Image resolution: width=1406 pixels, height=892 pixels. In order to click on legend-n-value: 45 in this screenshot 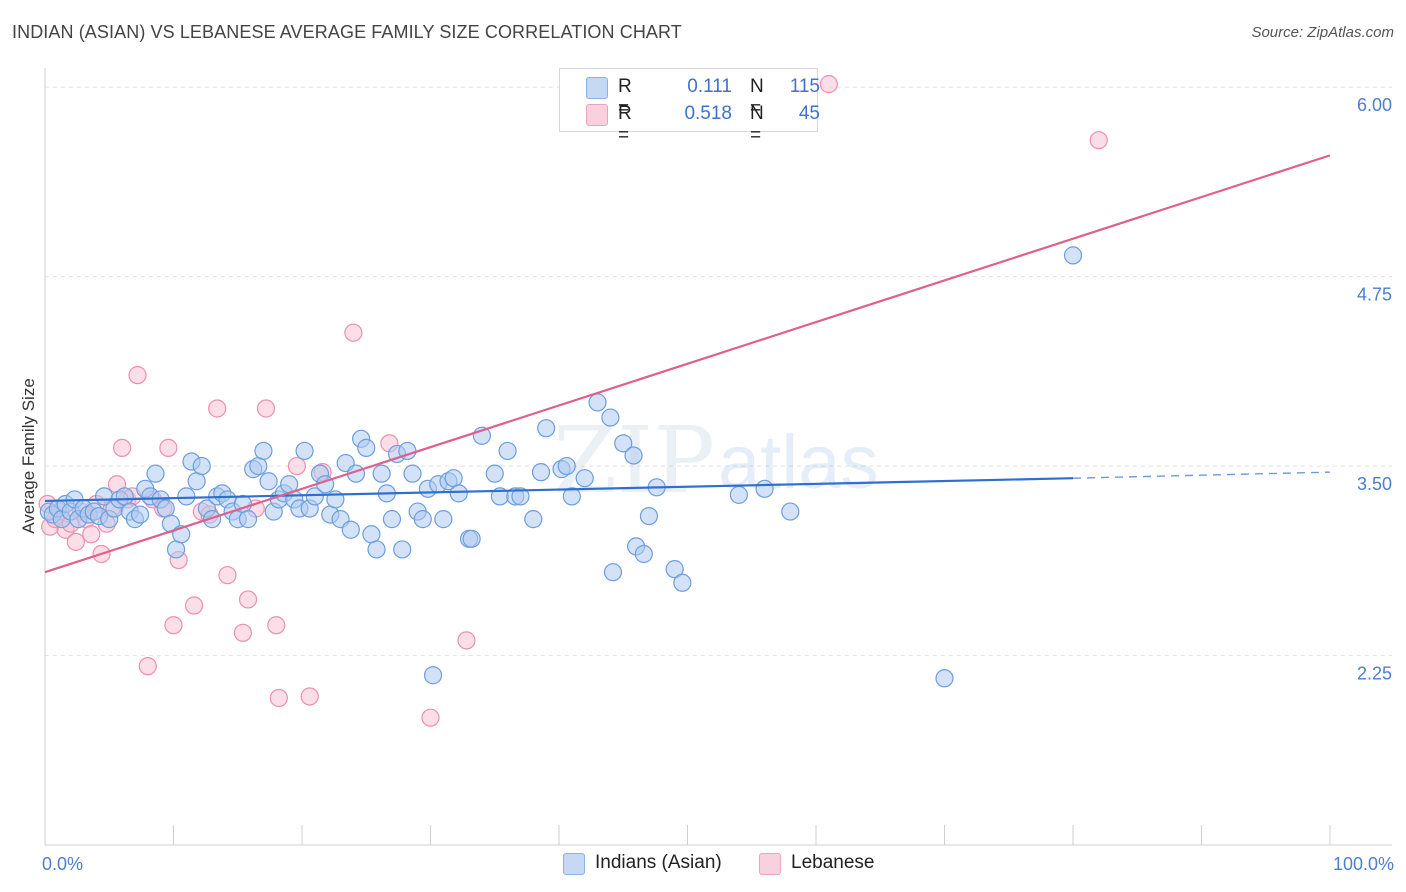, I will do `click(809, 113)`.